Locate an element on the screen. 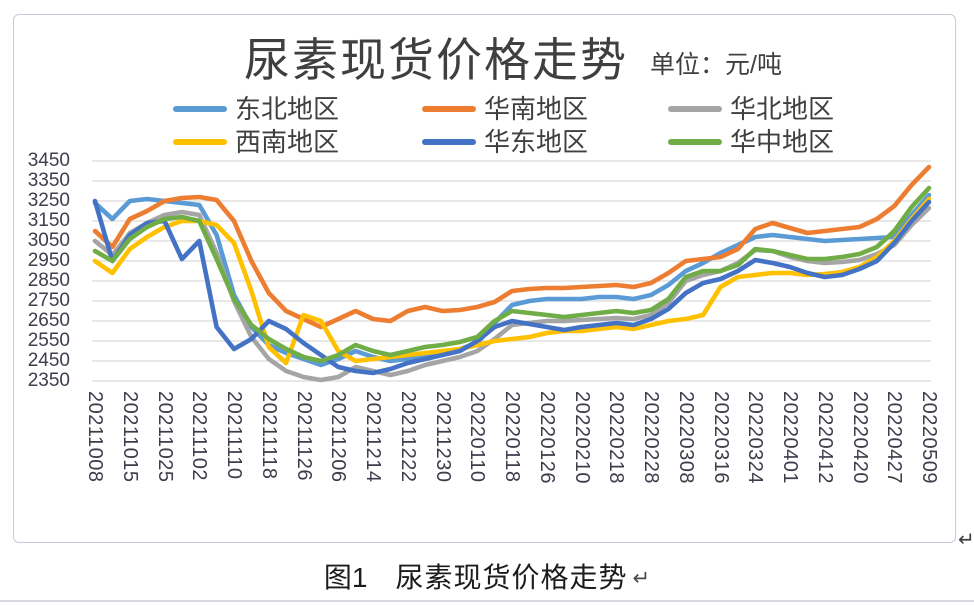 This screenshot has width=974, height=606. y-tick-label: 2650 is located at coordinates (48, 320).